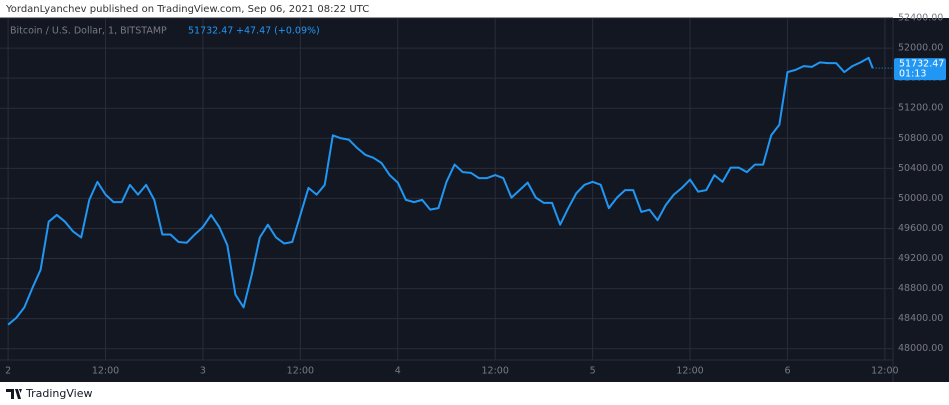 This screenshot has width=949, height=405. Describe the element at coordinates (920, 348) in the screenshot. I see `y-tick-label: 48000.00` at that location.